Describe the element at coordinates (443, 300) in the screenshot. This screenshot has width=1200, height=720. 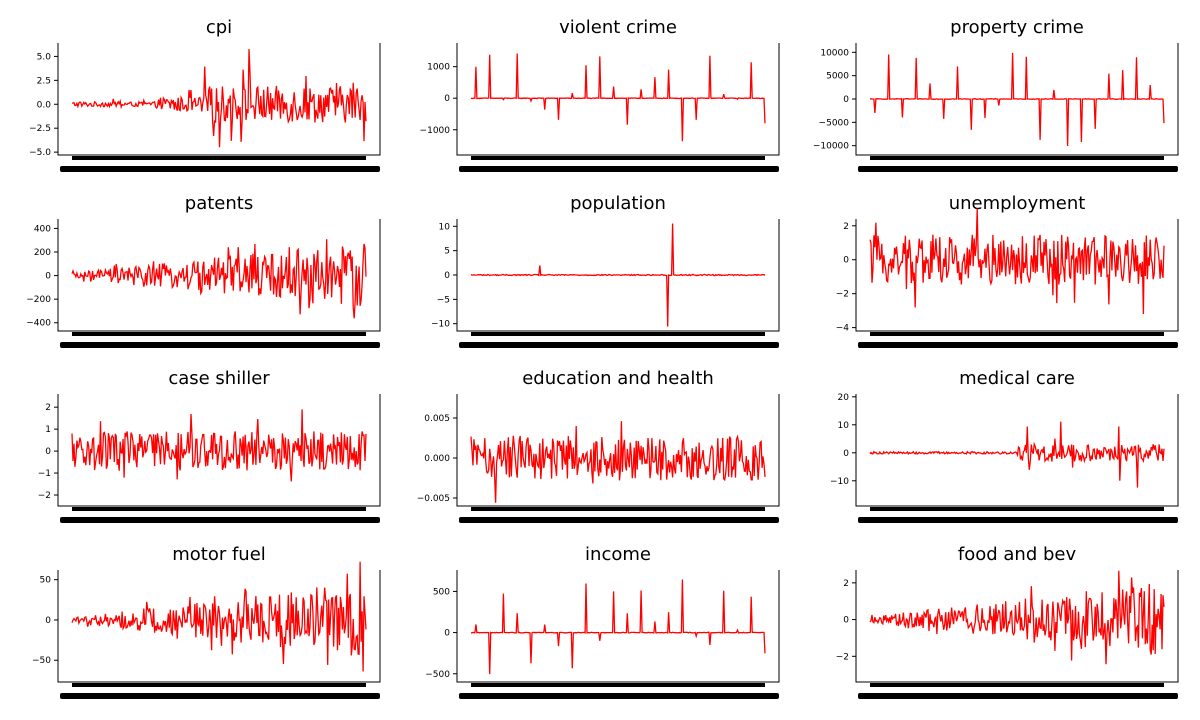
I see `y-tick-label: −5` at that location.